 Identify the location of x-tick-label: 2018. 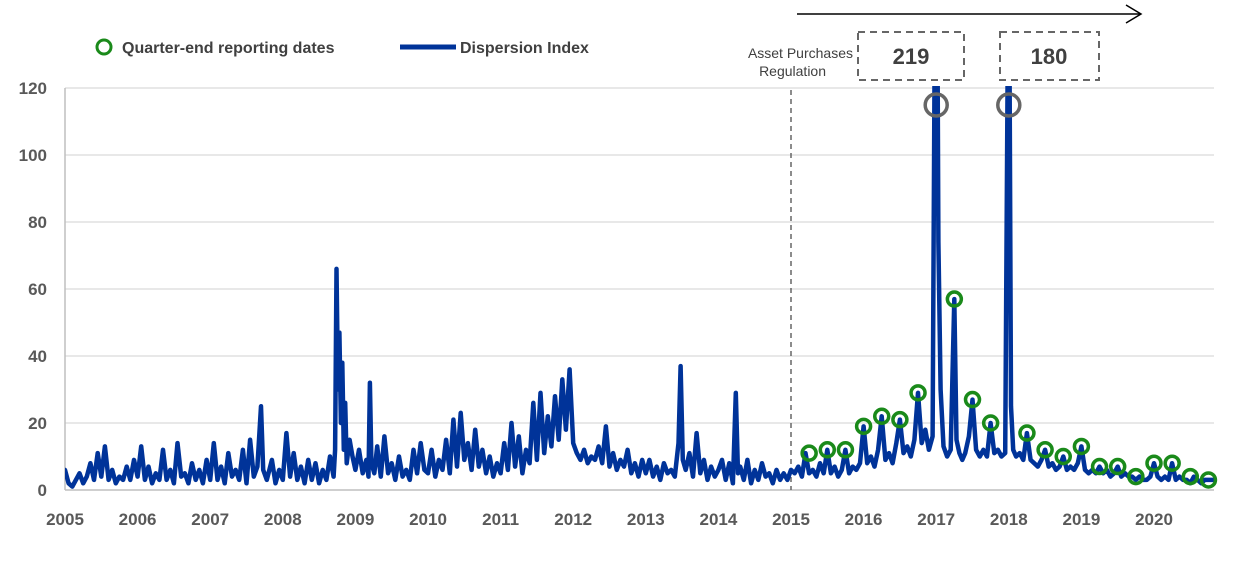
(1009, 519).